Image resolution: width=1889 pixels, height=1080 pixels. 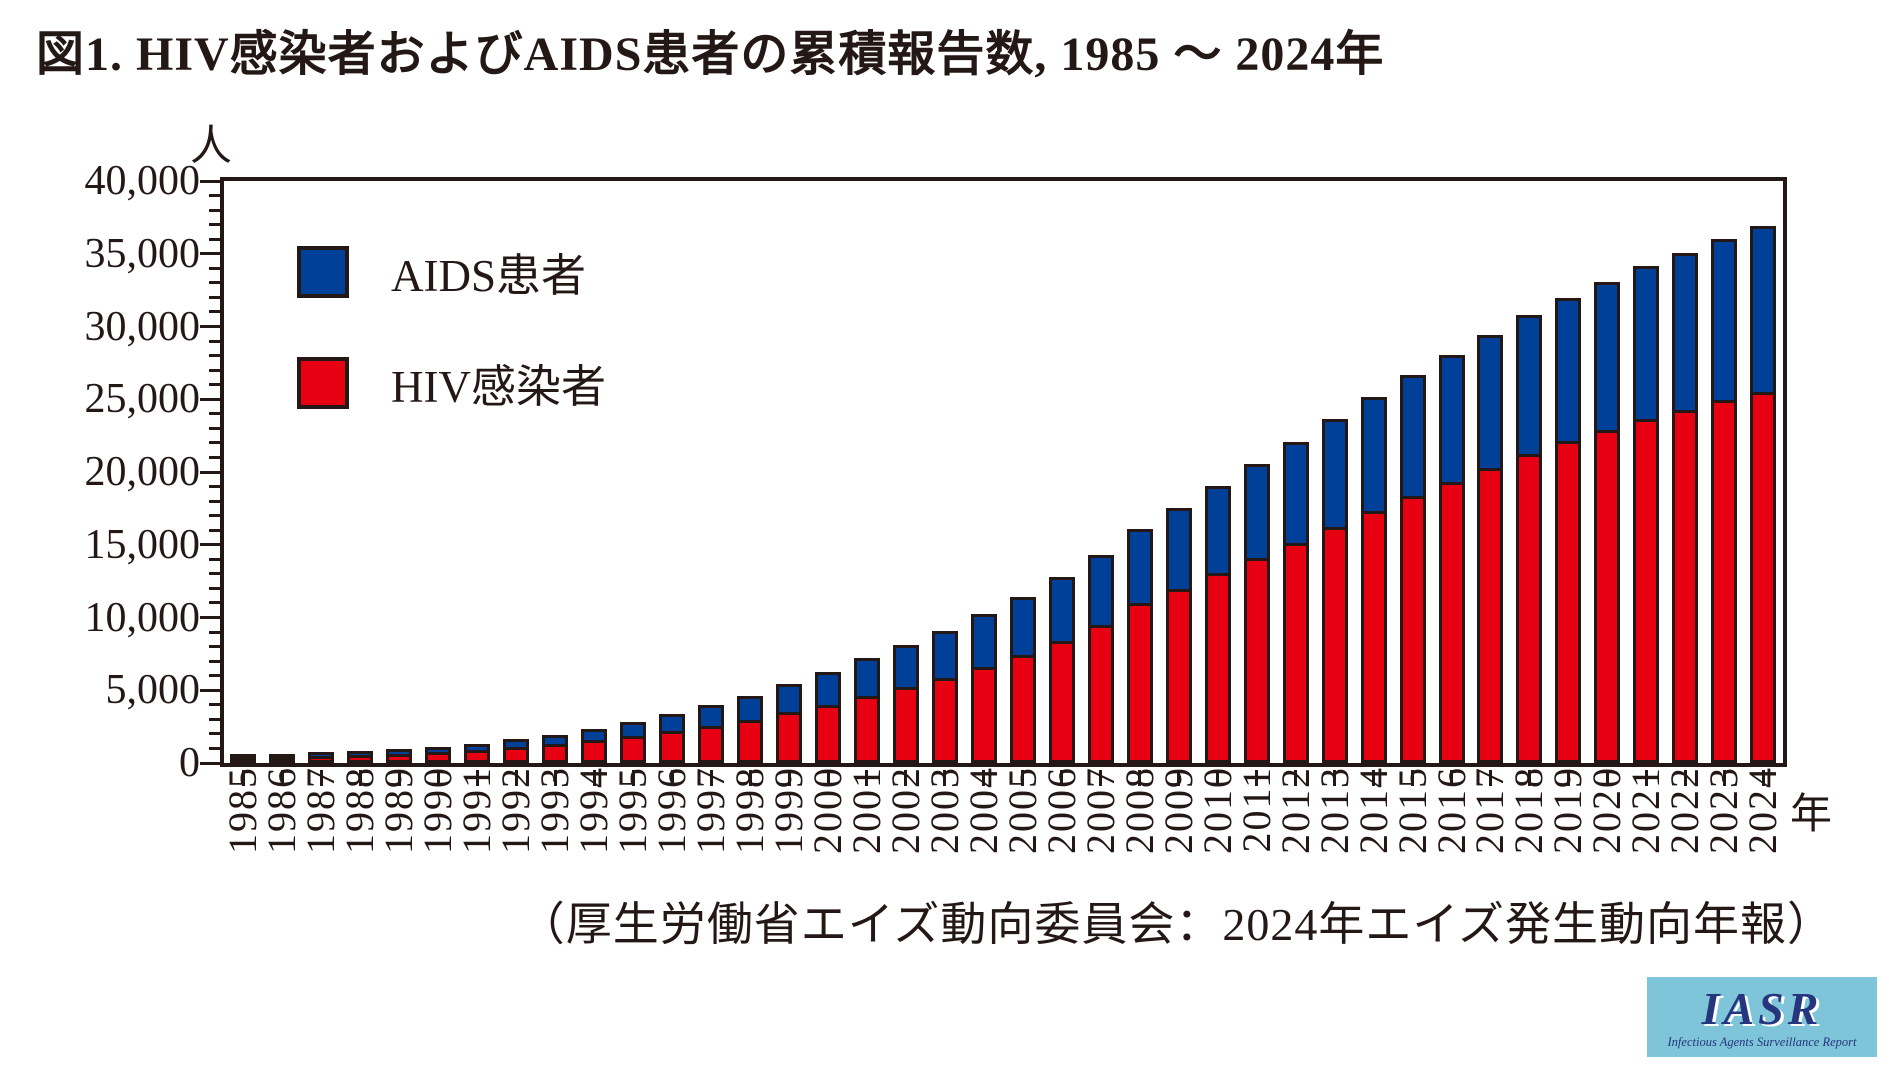 What do you see at coordinates (1451, 559) in the screenshot?
I see `stacked-bar-2016` at bounding box center [1451, 559].